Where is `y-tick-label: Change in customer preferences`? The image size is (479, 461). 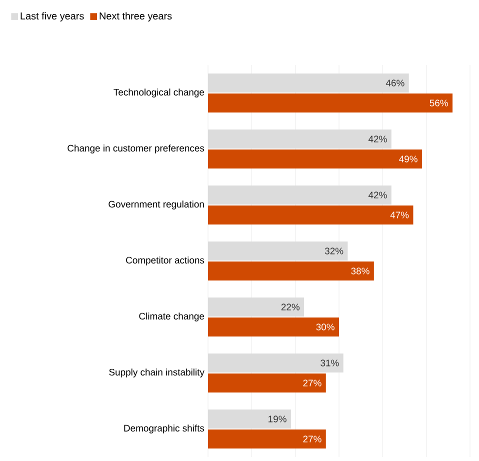
y-tick-label: Change in customer preferences is located at coordinates (136, 149).